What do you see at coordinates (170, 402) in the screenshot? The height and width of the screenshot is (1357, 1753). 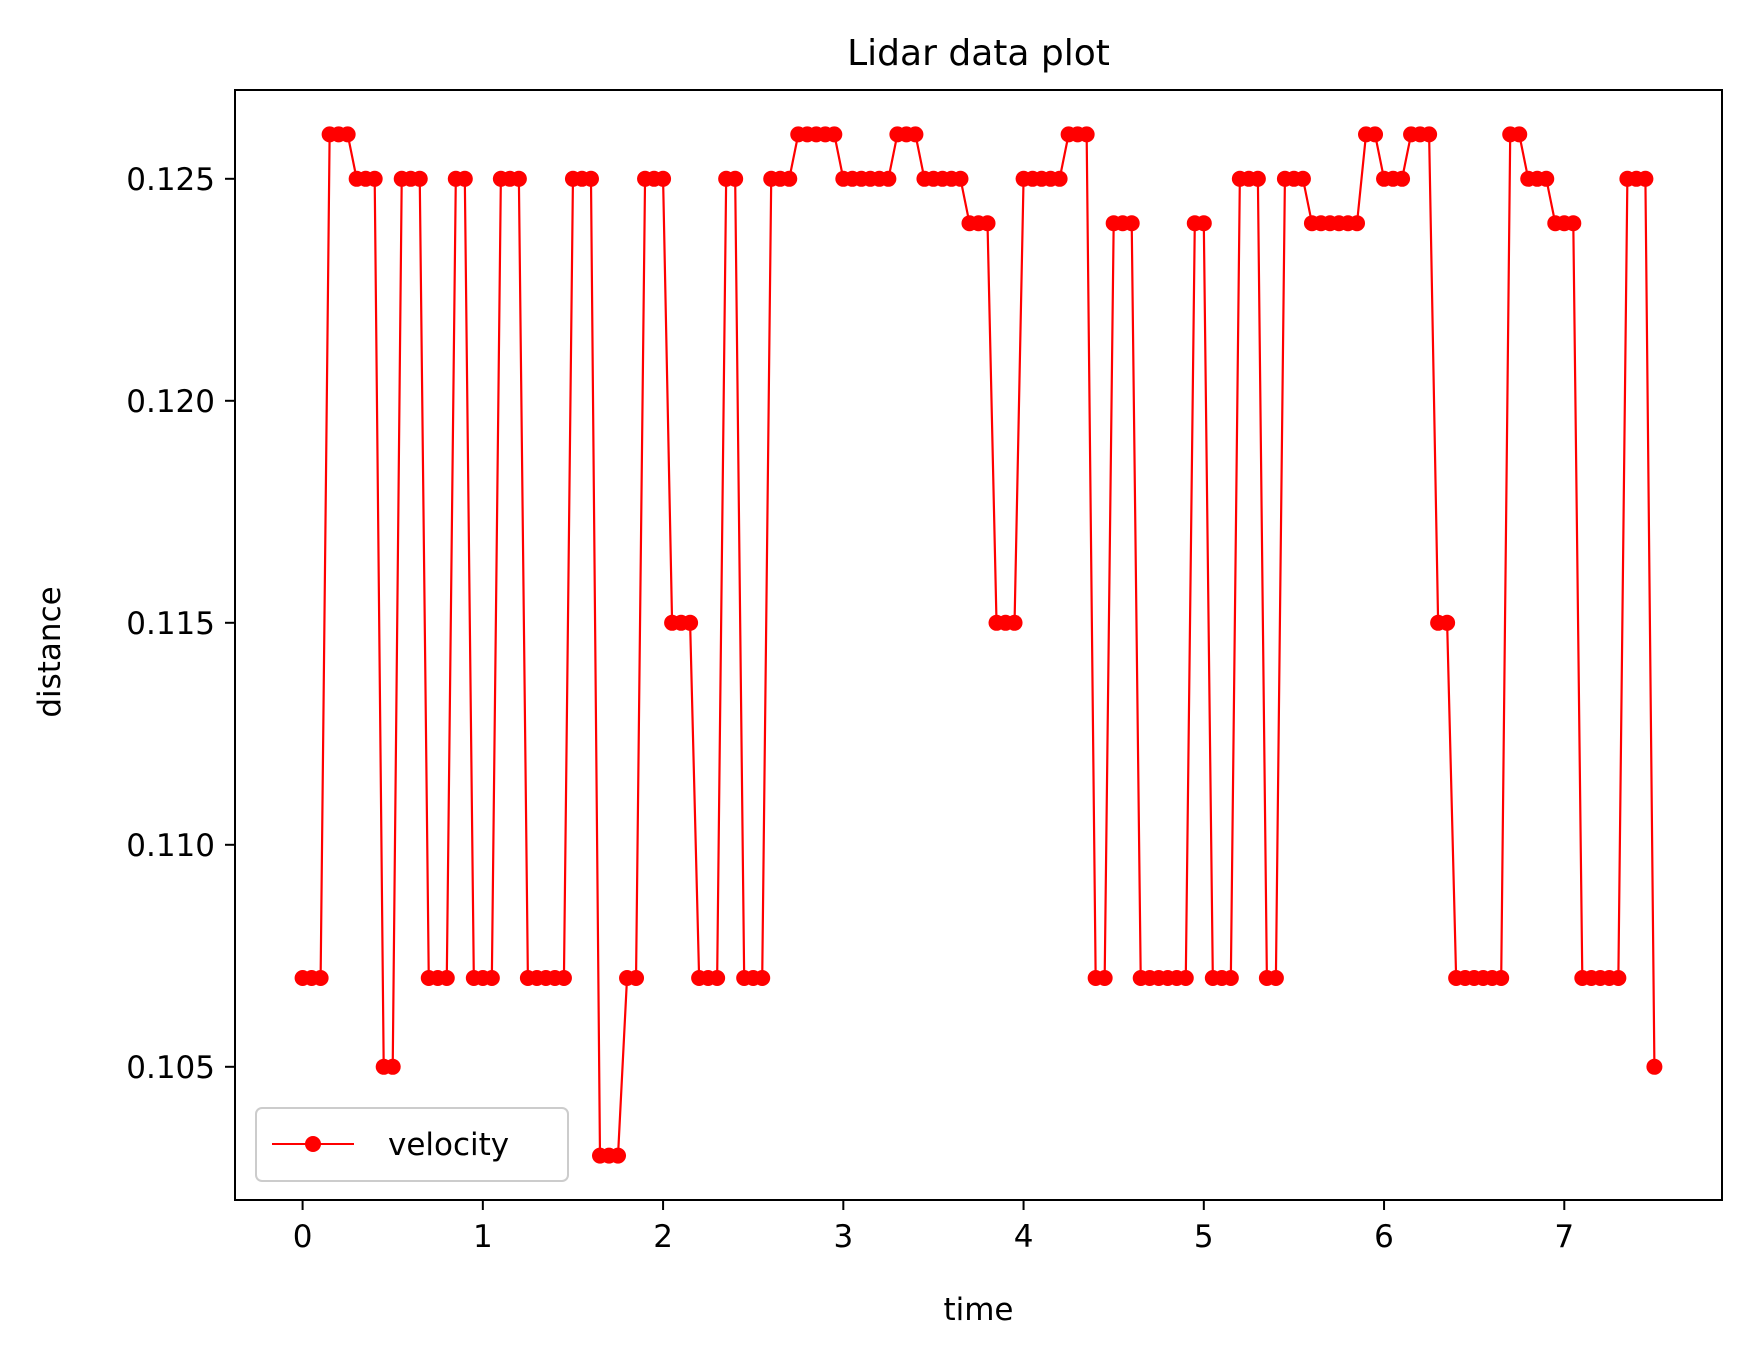 I see `y-tick-label: 0.120` at bounding box center [170, 402].